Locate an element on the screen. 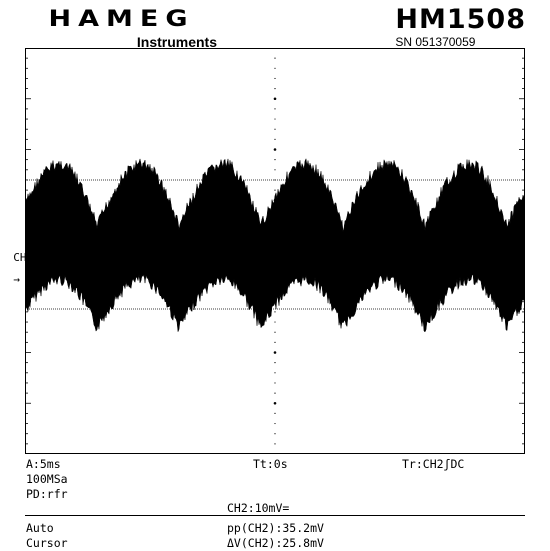  ch2-ground-marker: CH2 → is located at coordinates (16, 263).